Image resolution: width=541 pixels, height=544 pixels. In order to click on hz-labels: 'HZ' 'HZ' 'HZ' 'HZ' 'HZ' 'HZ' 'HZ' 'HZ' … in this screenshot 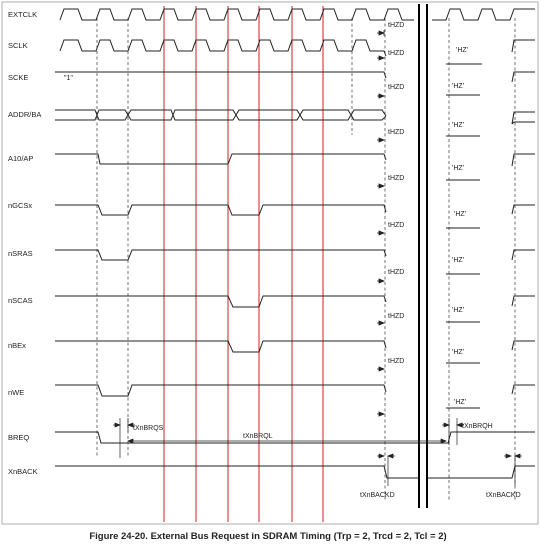, I will do `click(460, 226)`.